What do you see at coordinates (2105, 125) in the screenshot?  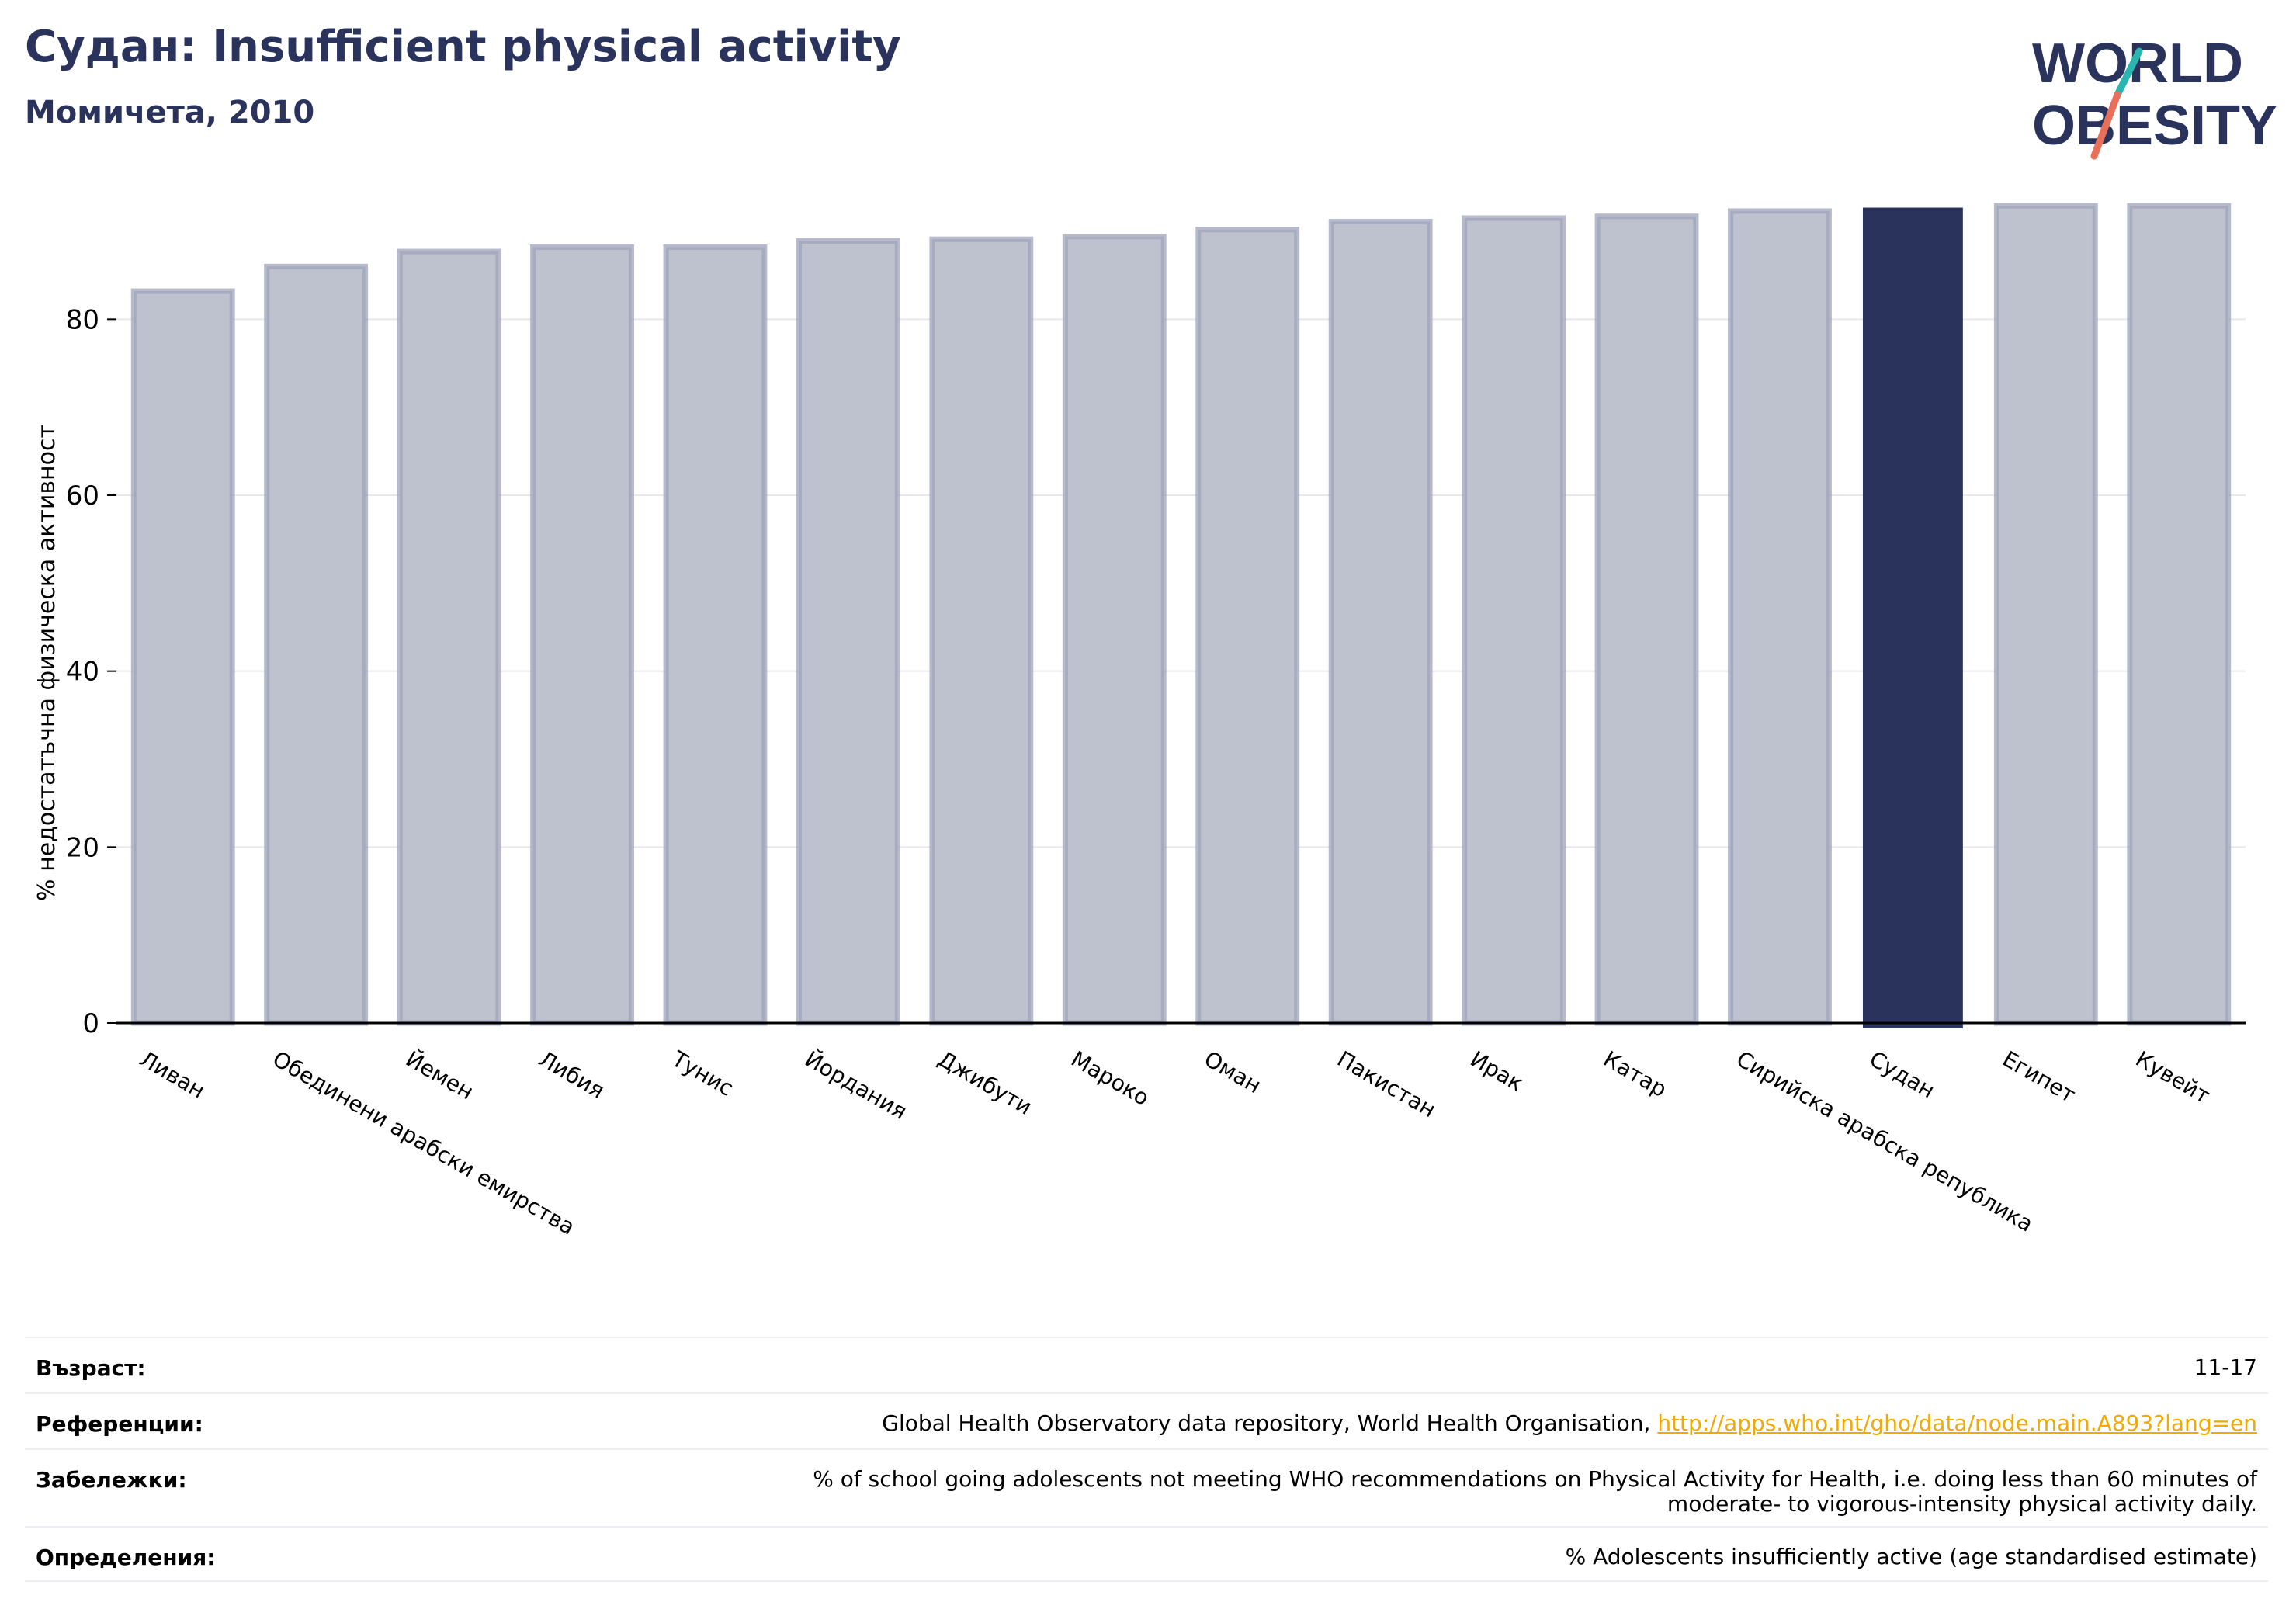 I see `logo-slash-coral` at bounding box center [2105, 125].